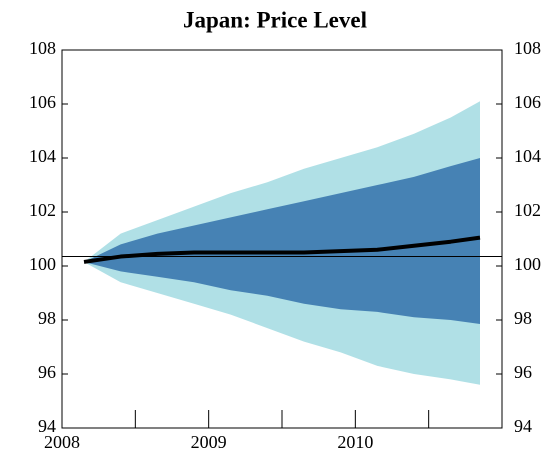  Describe the element at coordinates (527, 210) in the screenshot. I see `y2-tick-label: 102` at that location.